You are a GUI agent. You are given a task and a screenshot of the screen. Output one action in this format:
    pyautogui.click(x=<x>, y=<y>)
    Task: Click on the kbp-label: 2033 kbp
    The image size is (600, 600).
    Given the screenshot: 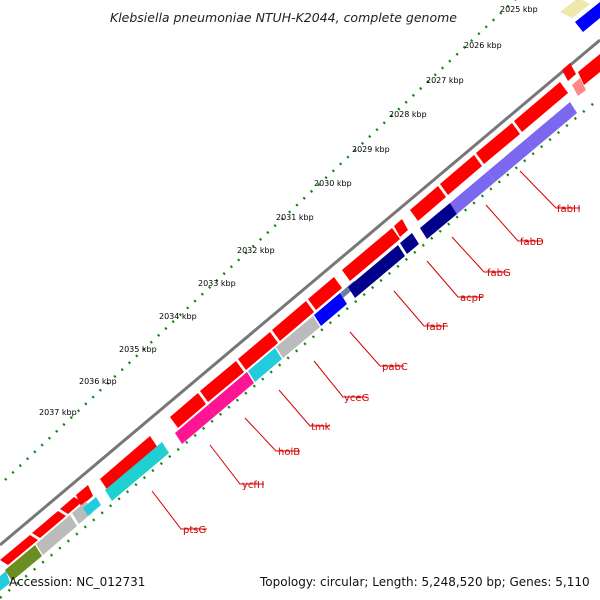 What is the action you would take?
    pyautogui.click(x=217, y=283)
    